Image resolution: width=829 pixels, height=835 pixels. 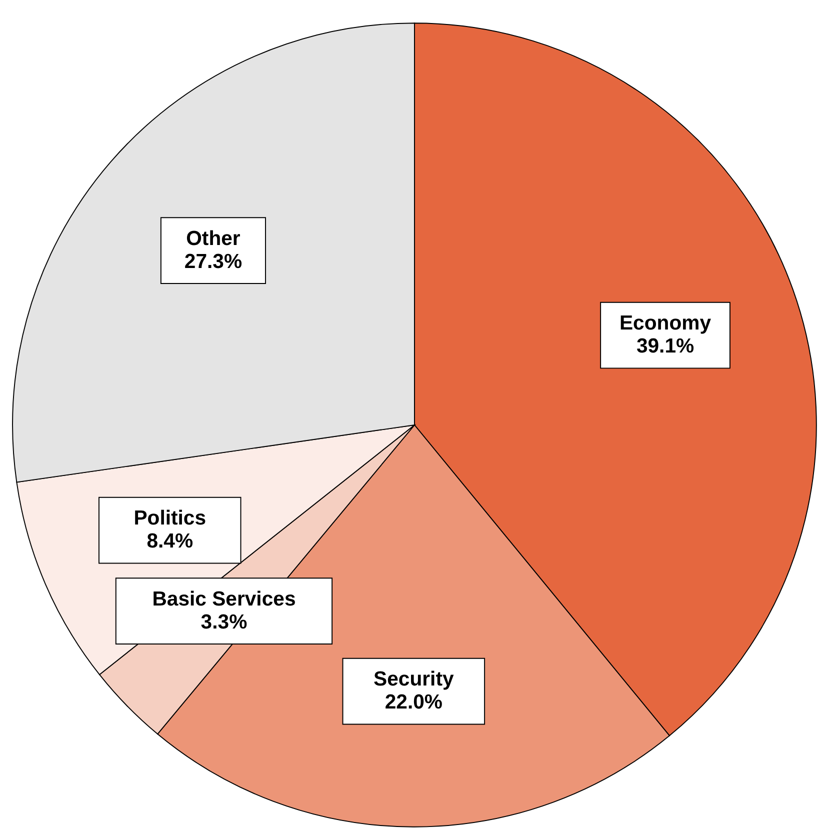 I want to click on slice-label: Security, so click(x=414, y=679).